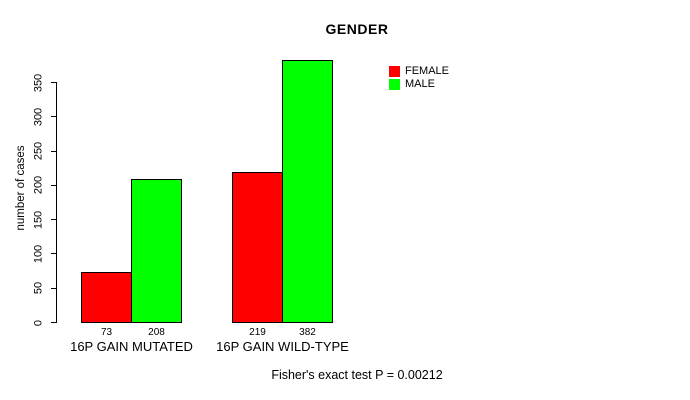  Describe the element at coordinates (21, 188) in the screenshot. I see `y-axis-title: number of cases` at that location.